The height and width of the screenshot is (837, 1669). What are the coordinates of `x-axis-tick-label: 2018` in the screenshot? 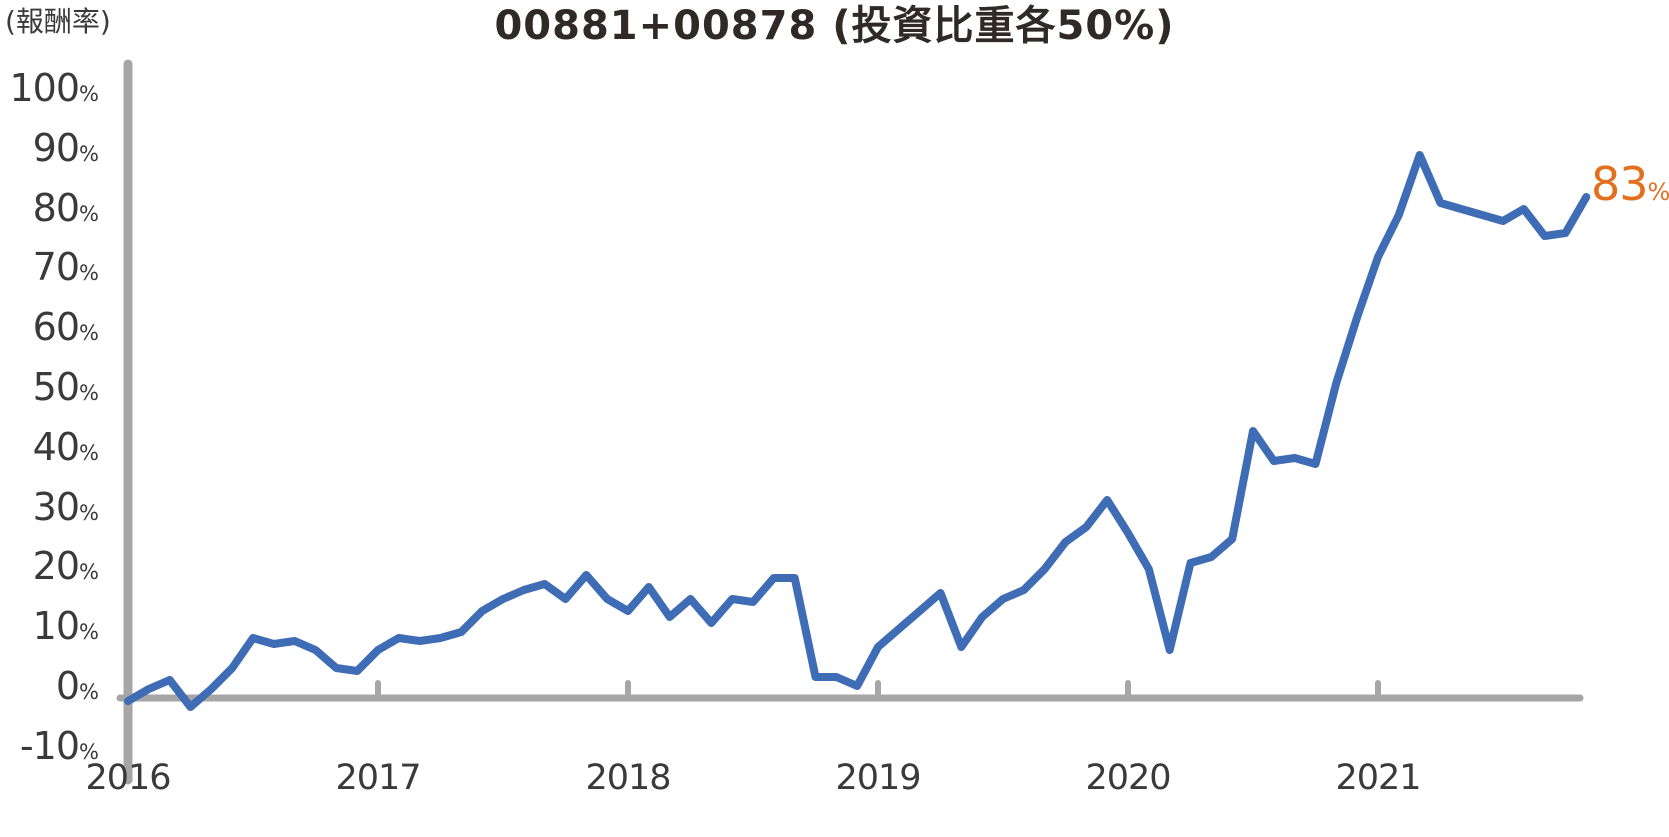 It's located at (628, 778).